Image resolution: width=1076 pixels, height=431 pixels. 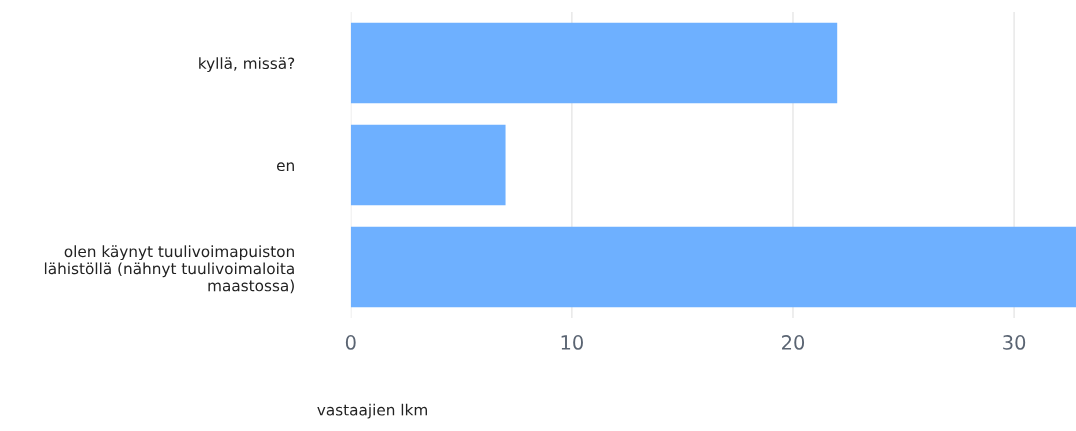 I want to click on x-axis-title: vastaajien lkm, so click(x=372, y=411).